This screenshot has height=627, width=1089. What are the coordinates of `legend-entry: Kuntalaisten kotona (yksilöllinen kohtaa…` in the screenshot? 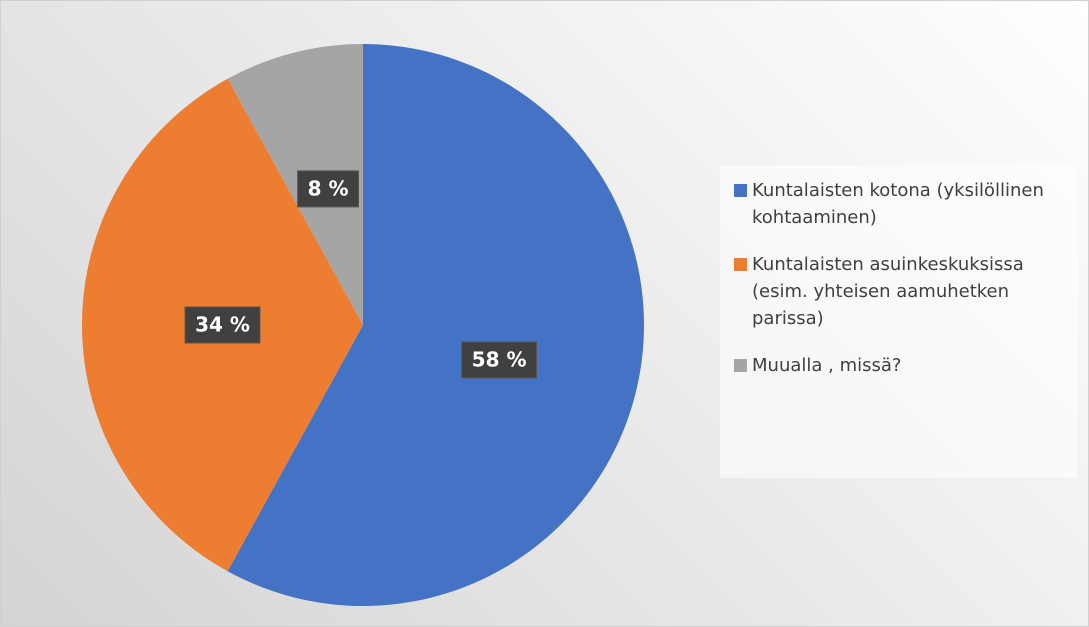 It's located at (908, 204).